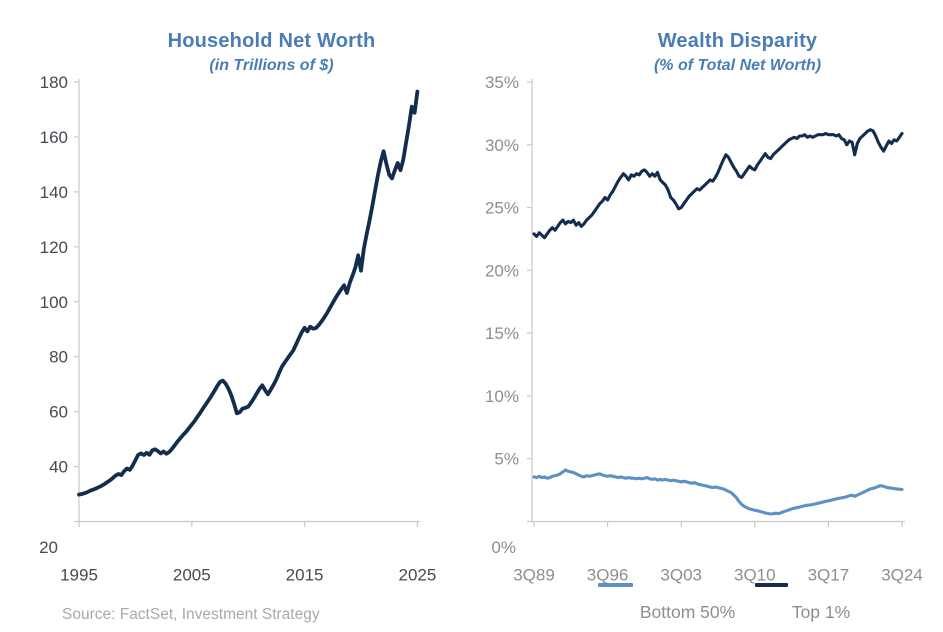 Image resolution: width=943 pixels, height=632 pixels. Describe the element at coordinates (502, 82) in the screenshot. I see `y-tick-label: 35%` at that location.